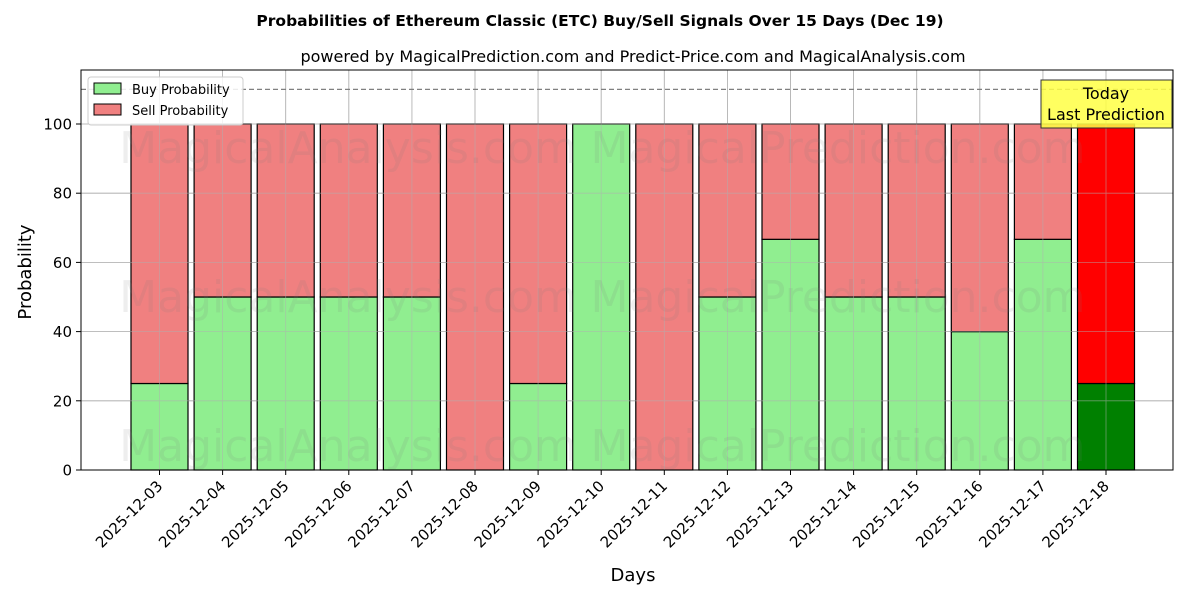  I want to click on y-tick-label: 80, so click(62, 194).